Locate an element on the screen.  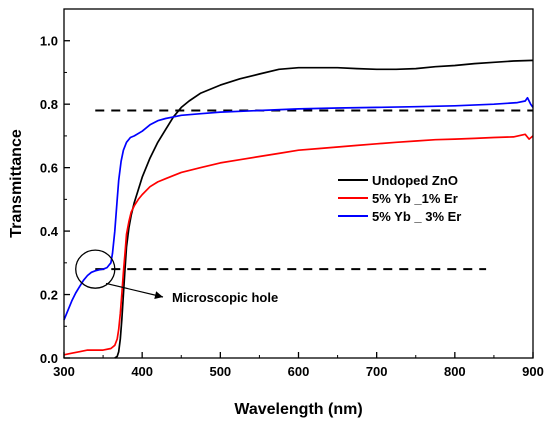
x-tick-label-2: 500 is located at coordinates (220, 371).